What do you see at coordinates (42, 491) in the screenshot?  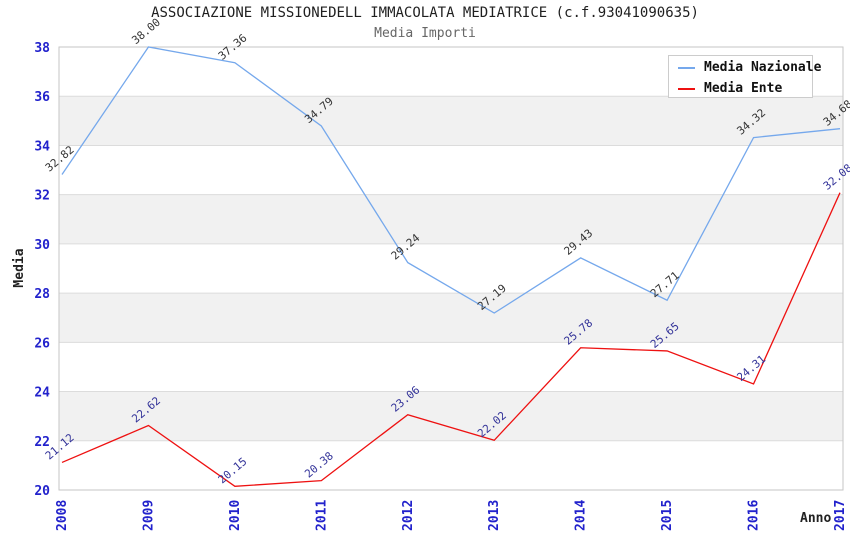 I see `y-tick-label: 20` at bounding box center [42, 491].